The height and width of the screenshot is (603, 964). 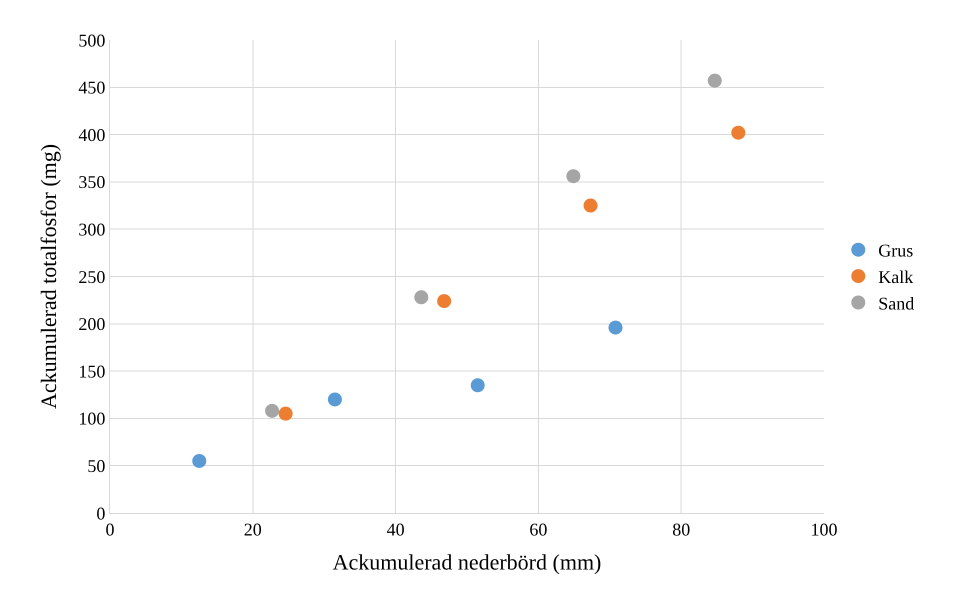 What do you see at coordinates (92, 134) in the screenshot?
I see `y-tick-label: 400` at bounding box center [92, 134].